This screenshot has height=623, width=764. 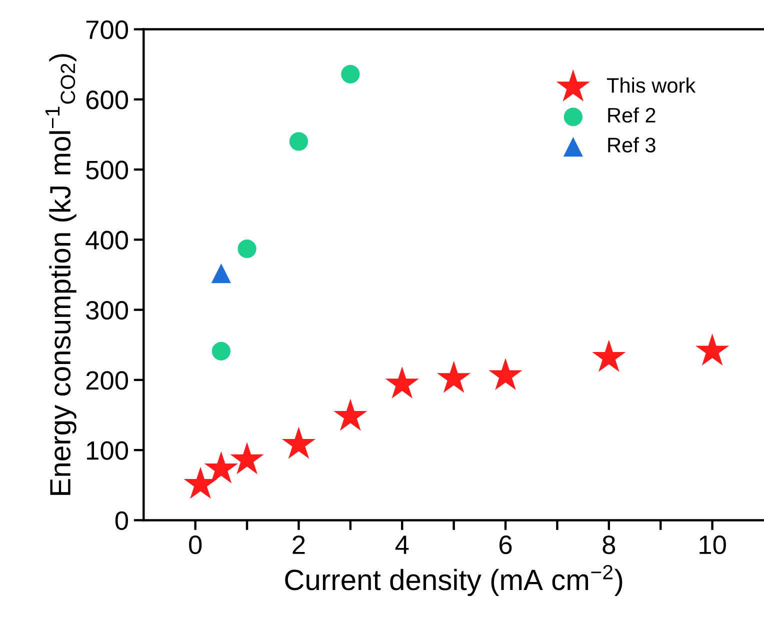 What do you see at coordinates (60, 274) in the screenshot?
I see `y-axis-title: Energy consumption (kJ mol$^{−1}$$_{CO2}$)` at bounding box center [60, 274].